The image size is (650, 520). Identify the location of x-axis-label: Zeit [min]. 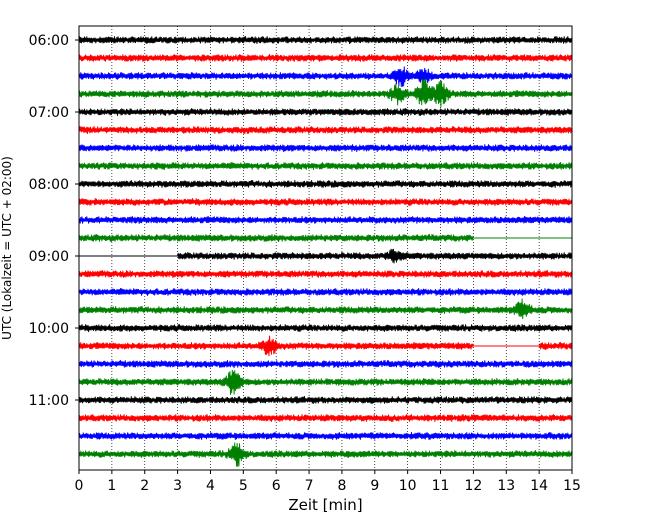
(325, 505).